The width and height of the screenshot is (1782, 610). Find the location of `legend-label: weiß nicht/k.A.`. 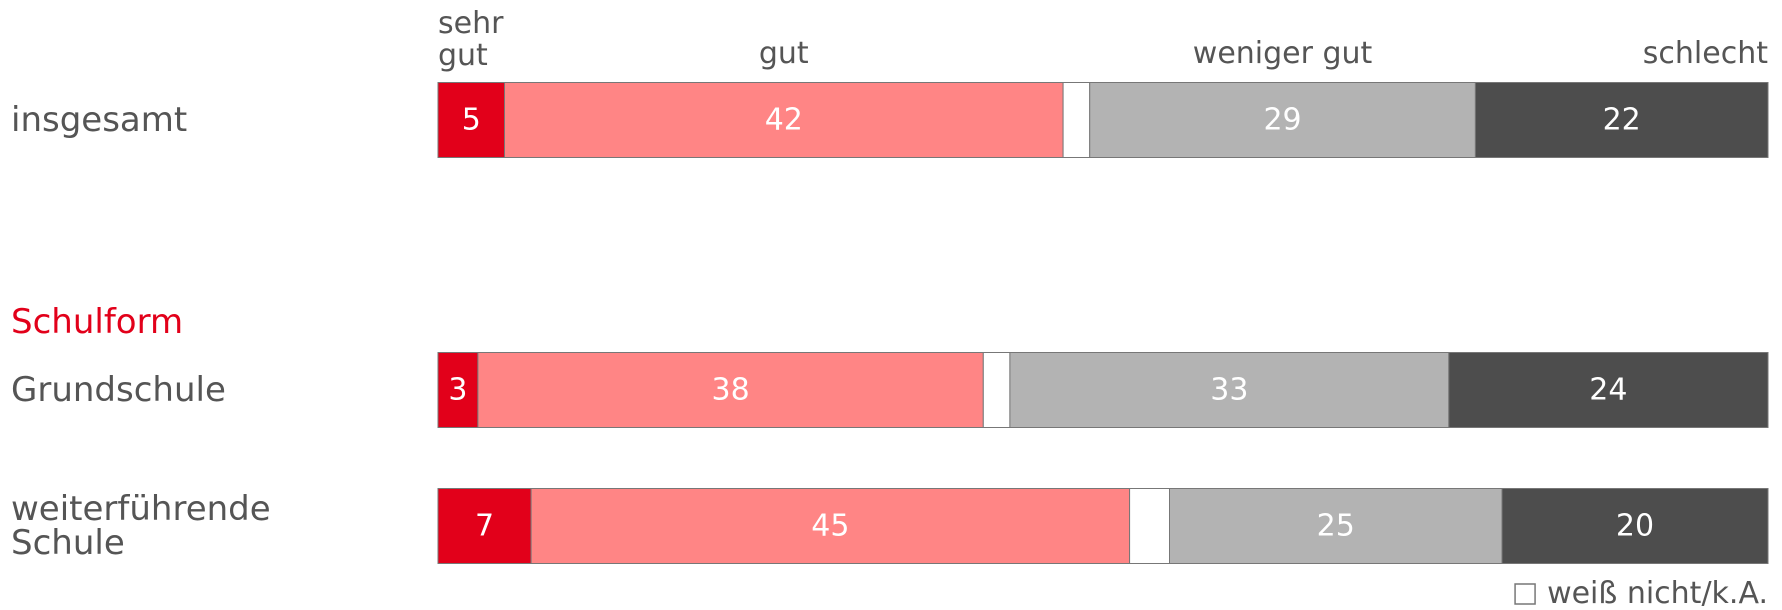

legend-label: weiß nicht/k.A. is located at coordinates (1657, 593).